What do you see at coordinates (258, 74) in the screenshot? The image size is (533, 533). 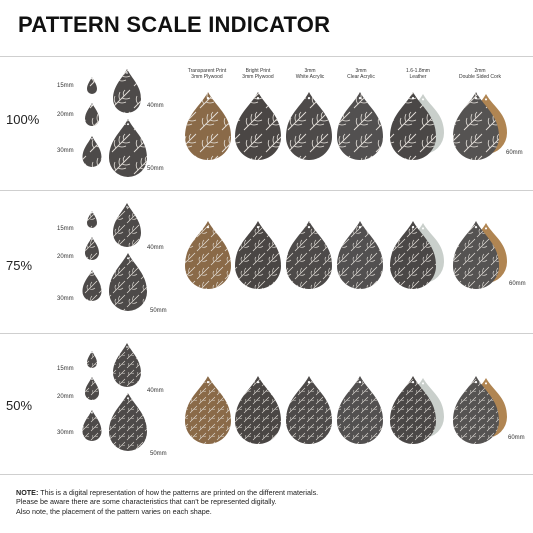 I see `material-label-bright-plywood: Bright Print 3mm Plywood` at bounding box center [258, 74].